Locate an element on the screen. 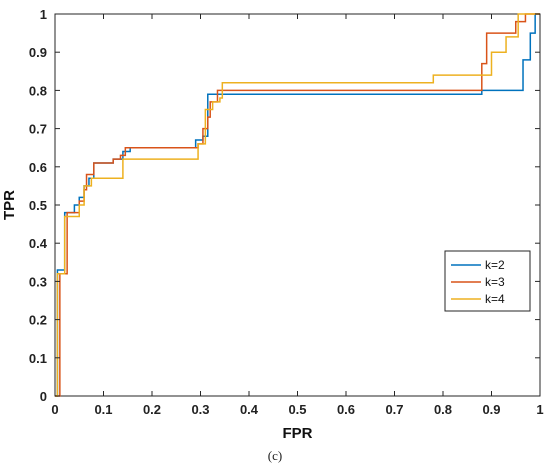 This screenshot has height=468, width=550. x-tick-label: 0.5 is located at coordinates (297, 409).